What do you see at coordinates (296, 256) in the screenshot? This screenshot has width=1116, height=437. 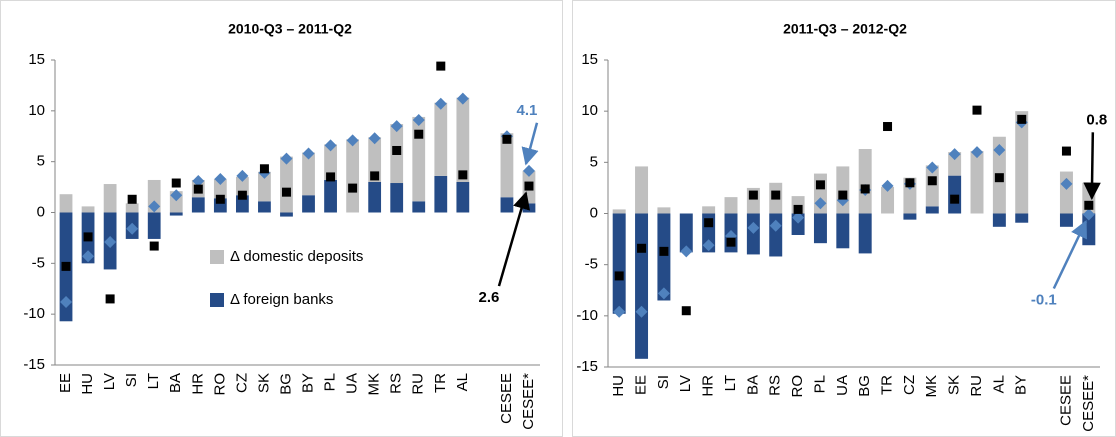 I see `legend-label: Δ domestic deposits` at bounding box center [296, 256].